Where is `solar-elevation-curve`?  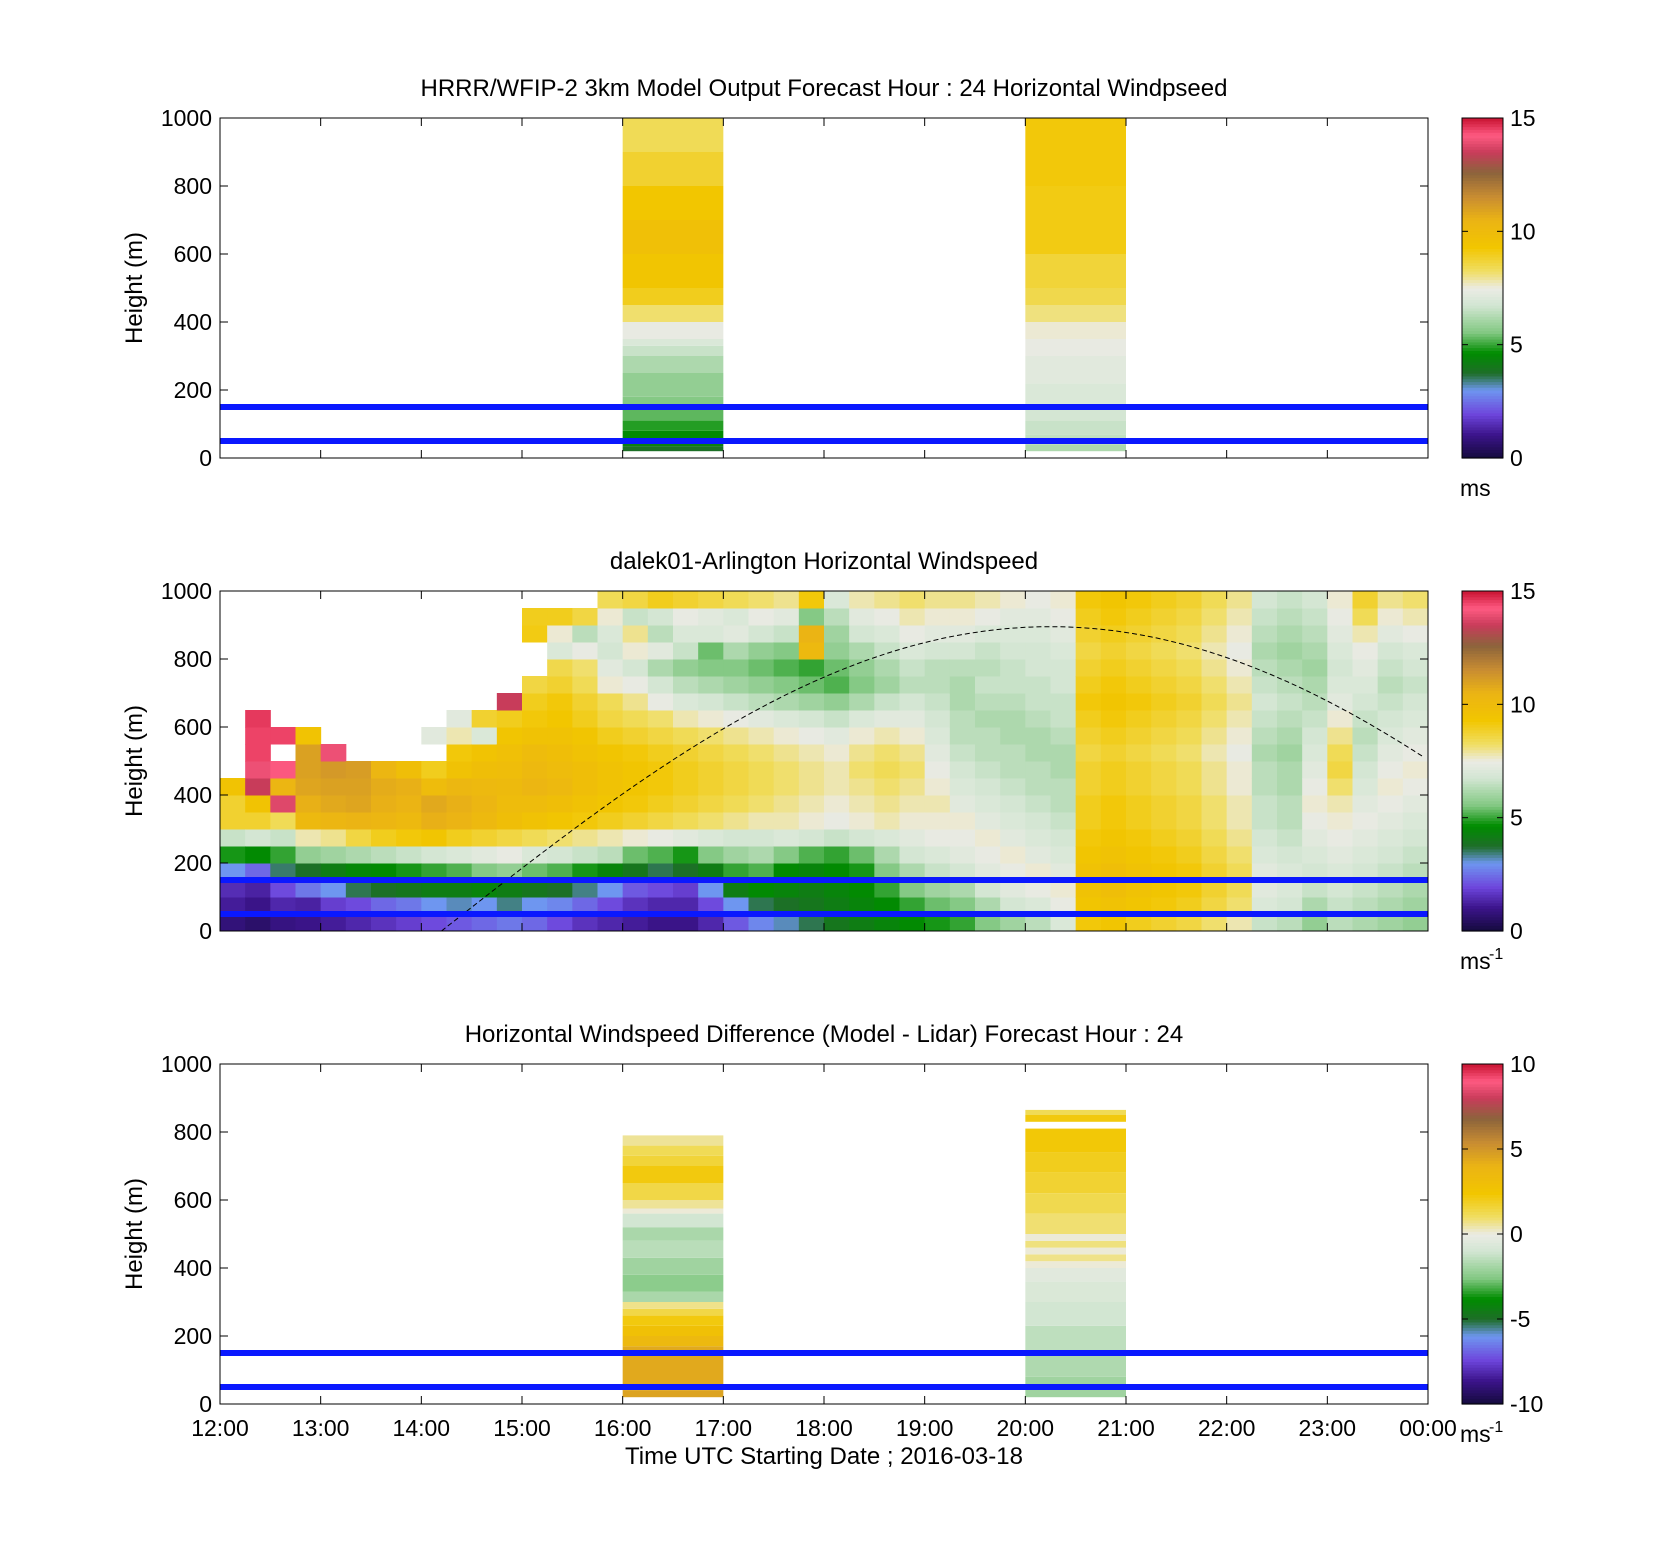
solar-elevation-curve is located at coordinates (932, 779).